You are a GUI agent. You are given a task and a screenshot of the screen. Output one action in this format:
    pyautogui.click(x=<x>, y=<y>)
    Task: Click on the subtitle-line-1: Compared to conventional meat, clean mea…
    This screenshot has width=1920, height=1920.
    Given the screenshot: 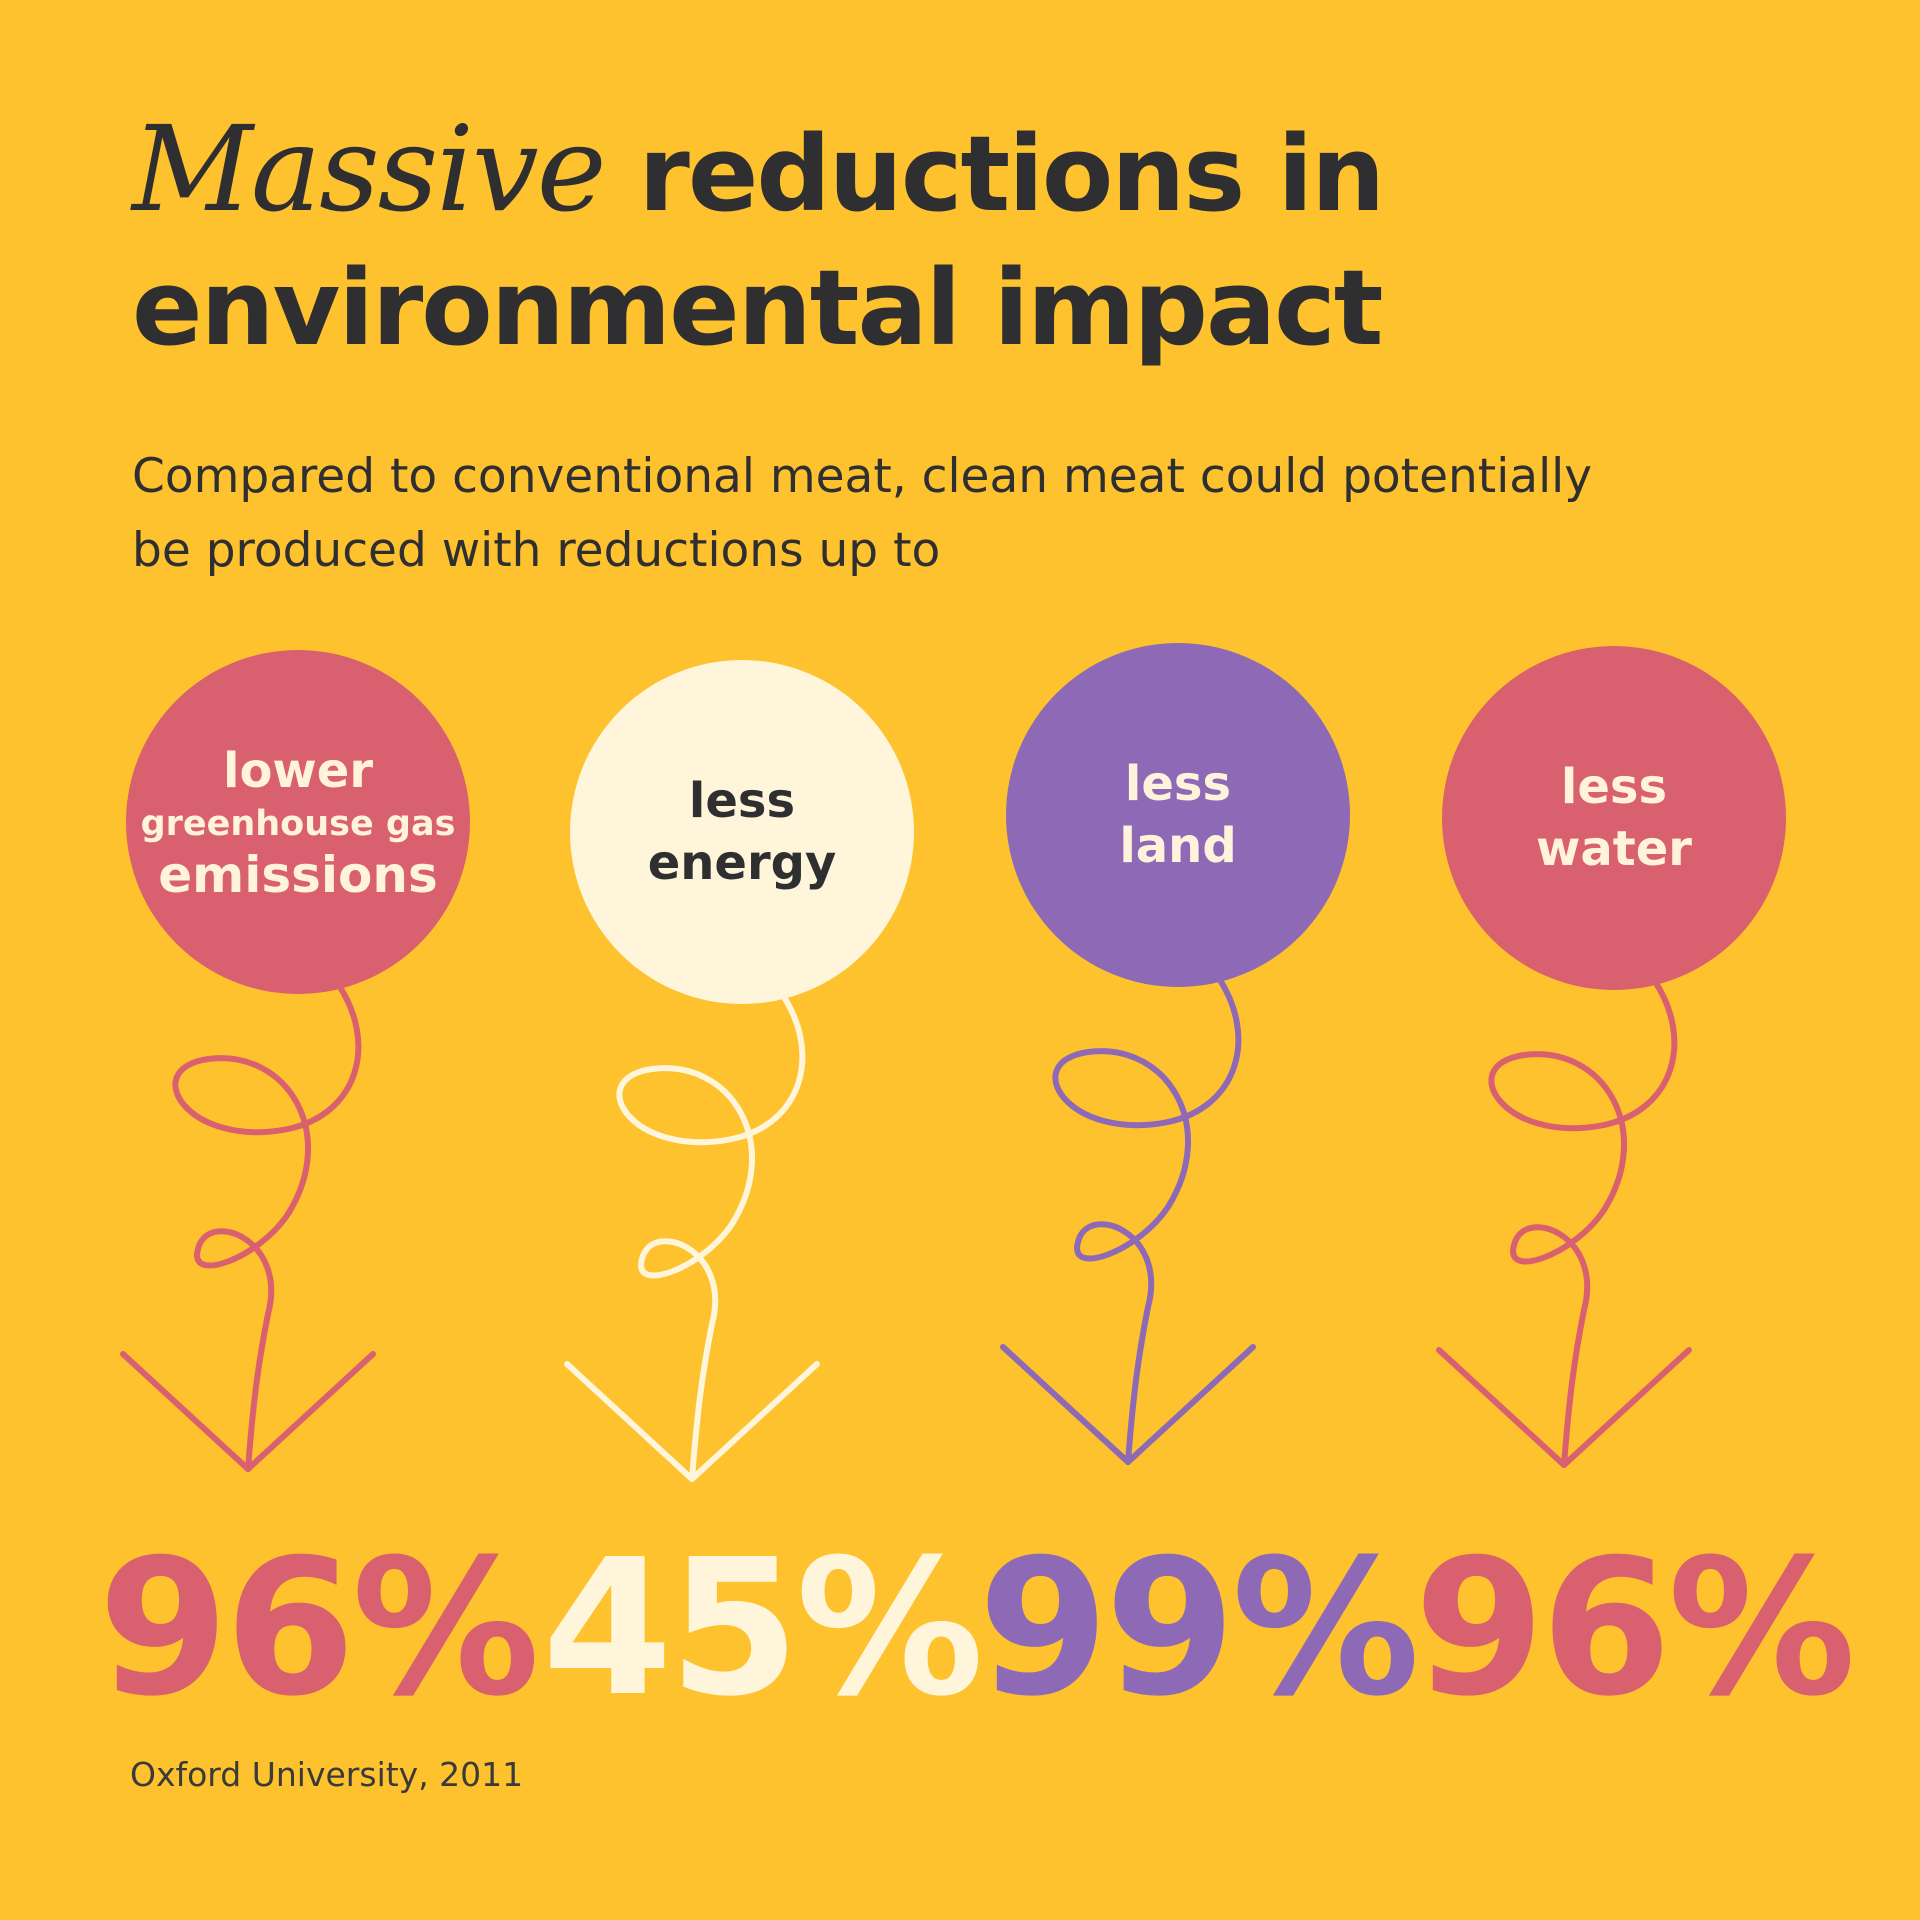 What is the action you would take?
    pyautogui.click(x=862, y=476)
    